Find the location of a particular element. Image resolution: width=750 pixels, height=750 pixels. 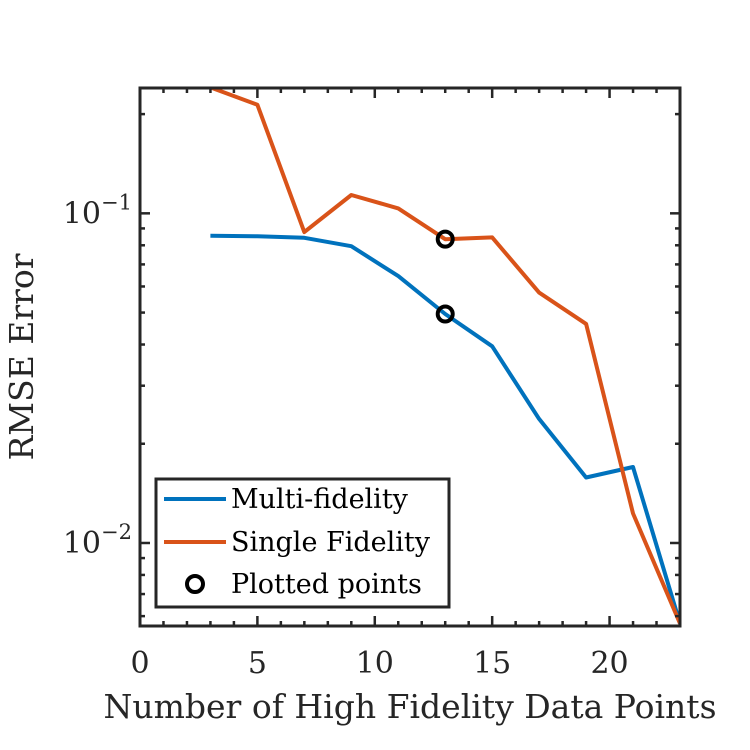

y-tick-label: 10⁻² is located at coordinates (97, 540).